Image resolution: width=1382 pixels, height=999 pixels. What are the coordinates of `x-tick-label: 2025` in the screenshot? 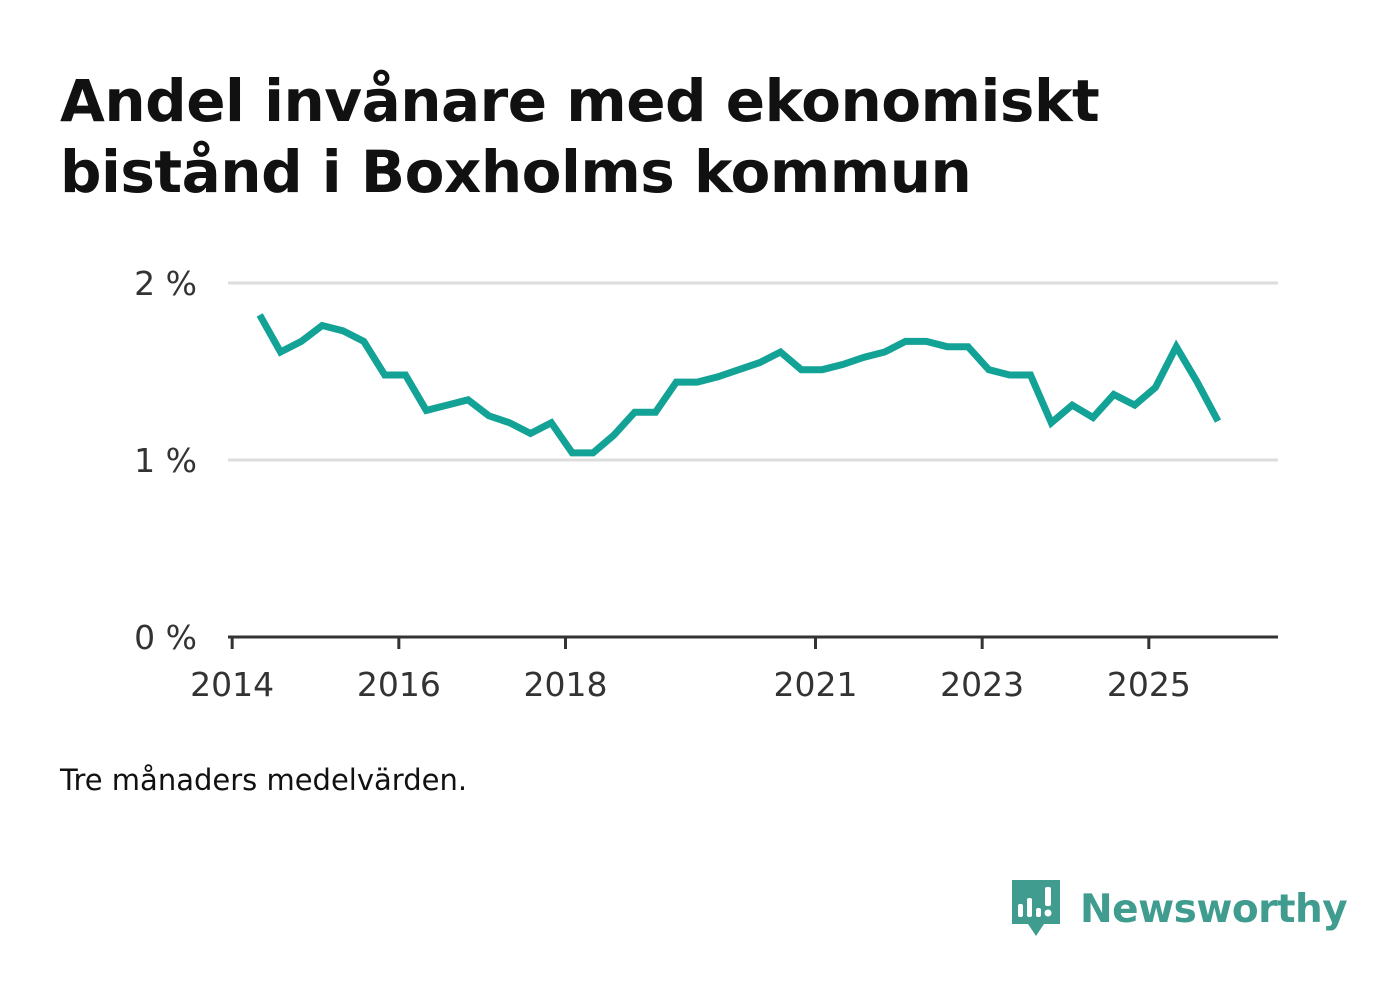 It's located at (1149, 684).